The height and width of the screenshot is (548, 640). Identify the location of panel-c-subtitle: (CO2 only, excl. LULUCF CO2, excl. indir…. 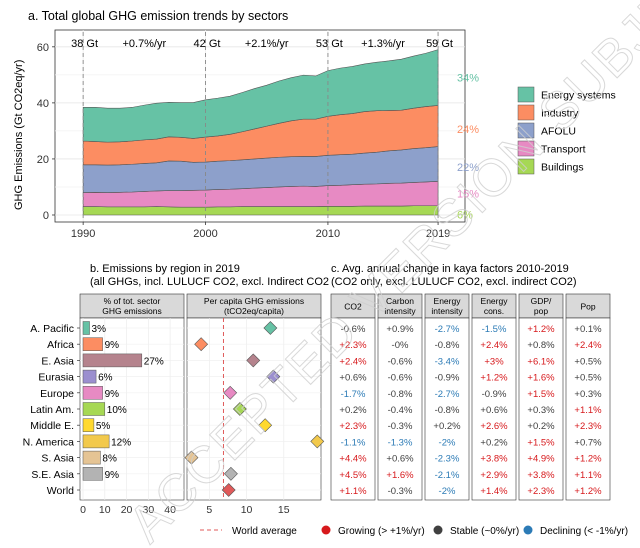
(454, 282).